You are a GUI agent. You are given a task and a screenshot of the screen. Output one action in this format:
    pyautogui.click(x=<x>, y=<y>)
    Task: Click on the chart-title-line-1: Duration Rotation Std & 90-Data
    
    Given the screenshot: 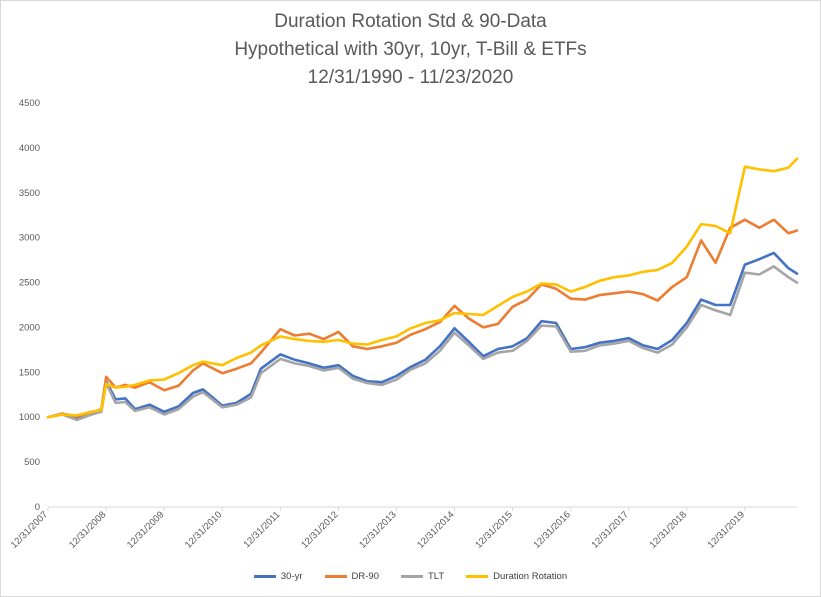 What is the action you would take?
    pyautogui.click(x=410, y=21)
    